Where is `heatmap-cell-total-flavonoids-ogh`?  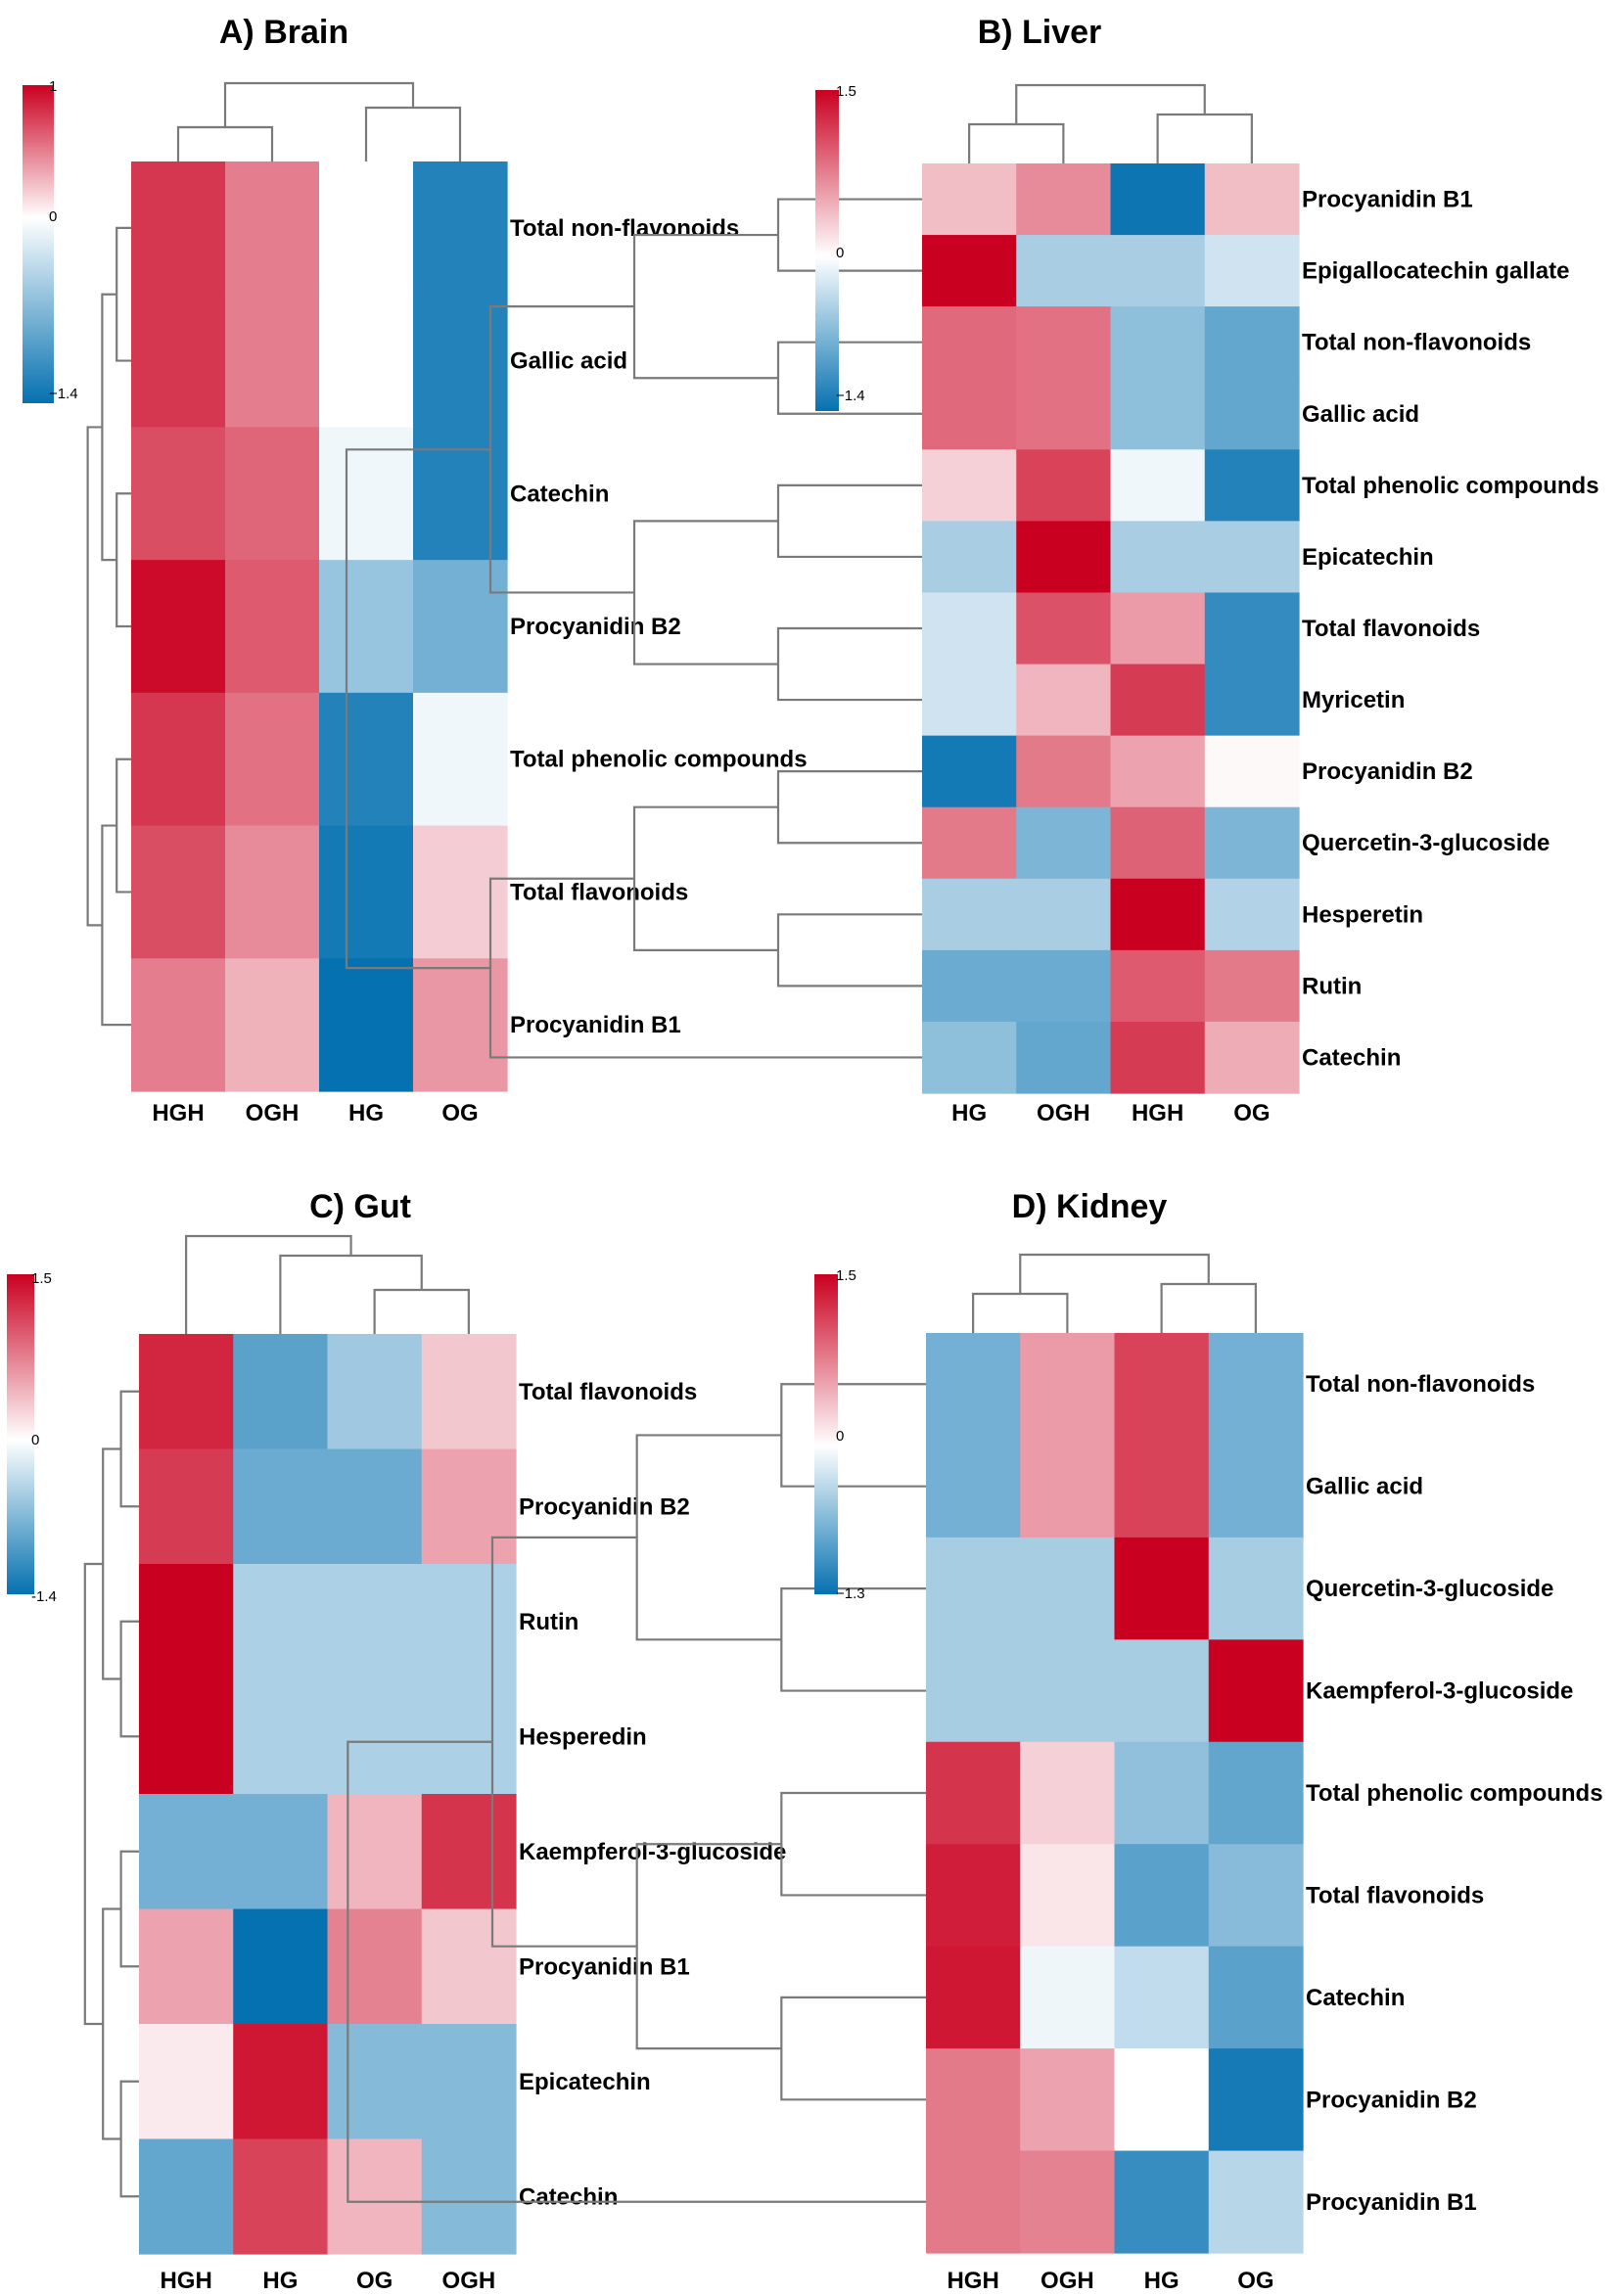 heatmap-cell-total-flavonoids-ogh is located at coordinates (469, 1392).